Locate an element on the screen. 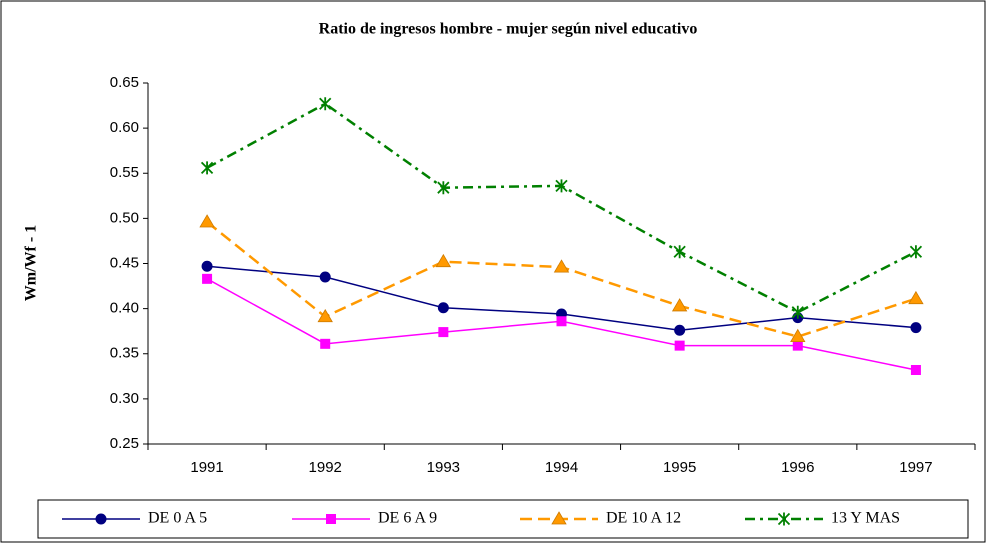 The image size is (987, 544). legend-box is located at coordinates (503, 519).